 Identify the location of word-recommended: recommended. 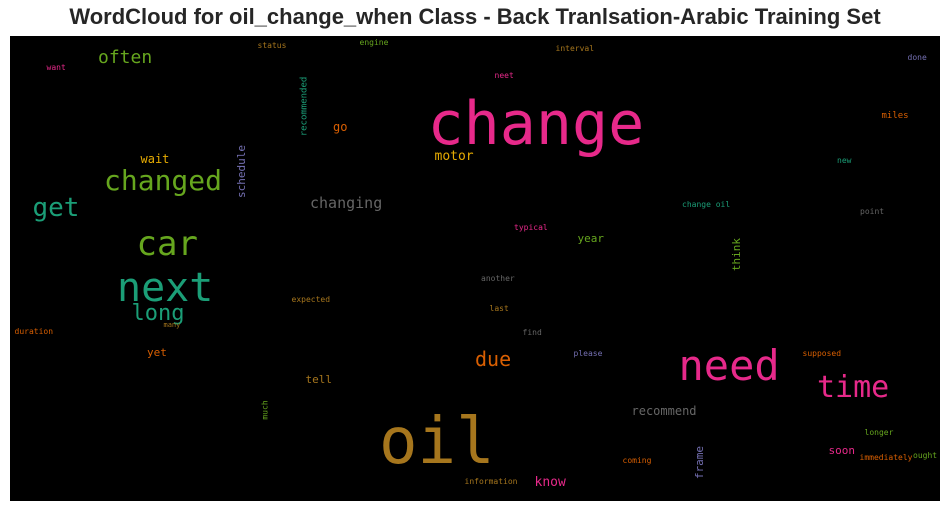
(304, 106).